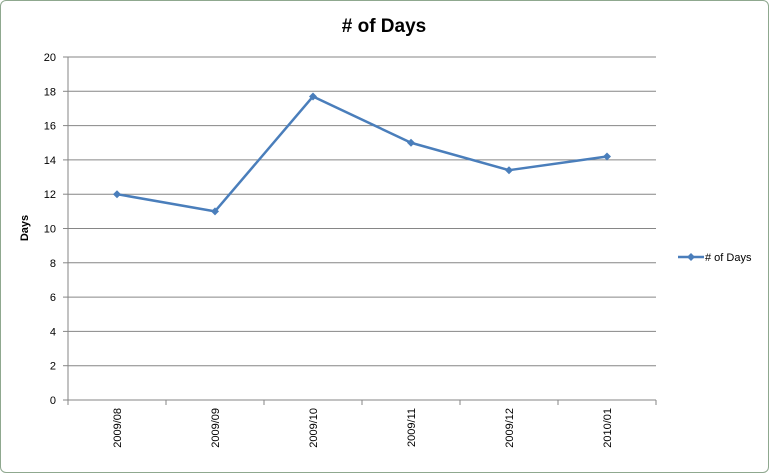  Describe the element at coordinates (608, 428) in the screenshot. I see `x-tick-label: 2010/01` at that location.